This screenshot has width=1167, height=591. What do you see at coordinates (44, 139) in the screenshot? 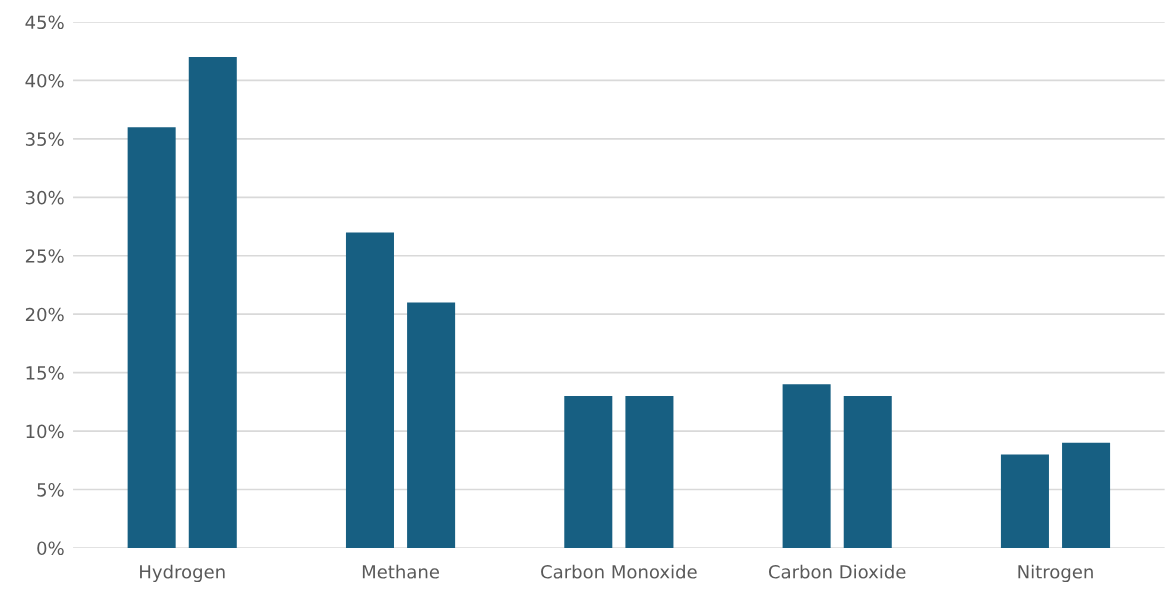
I see `y-tick-label: 35%` at bounding box center [44, 139].